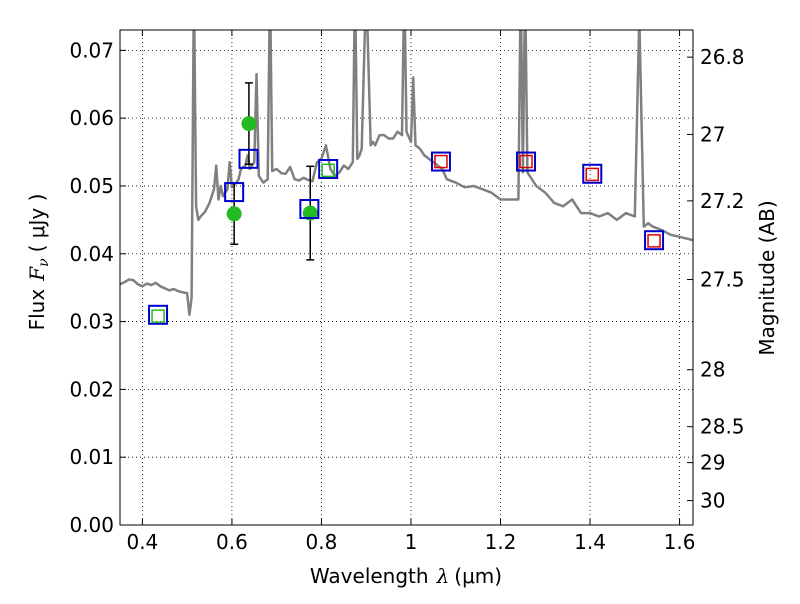  I want to click on x-tick-label: 1.4, so click(590, 542).